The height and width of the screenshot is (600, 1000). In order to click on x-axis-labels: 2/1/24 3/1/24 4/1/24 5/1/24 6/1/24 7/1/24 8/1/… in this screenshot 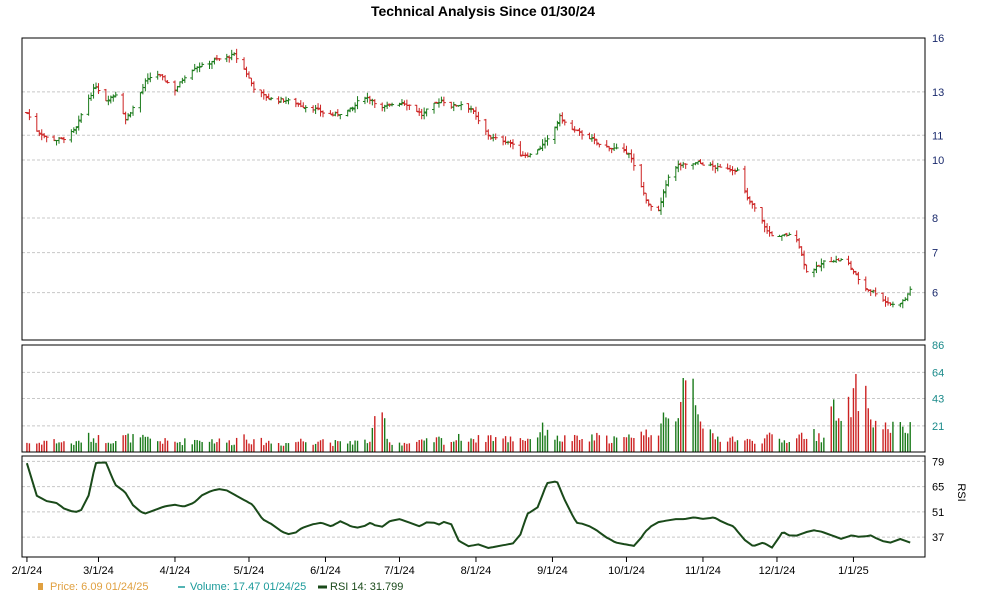, I will do `click(440, 567)`.